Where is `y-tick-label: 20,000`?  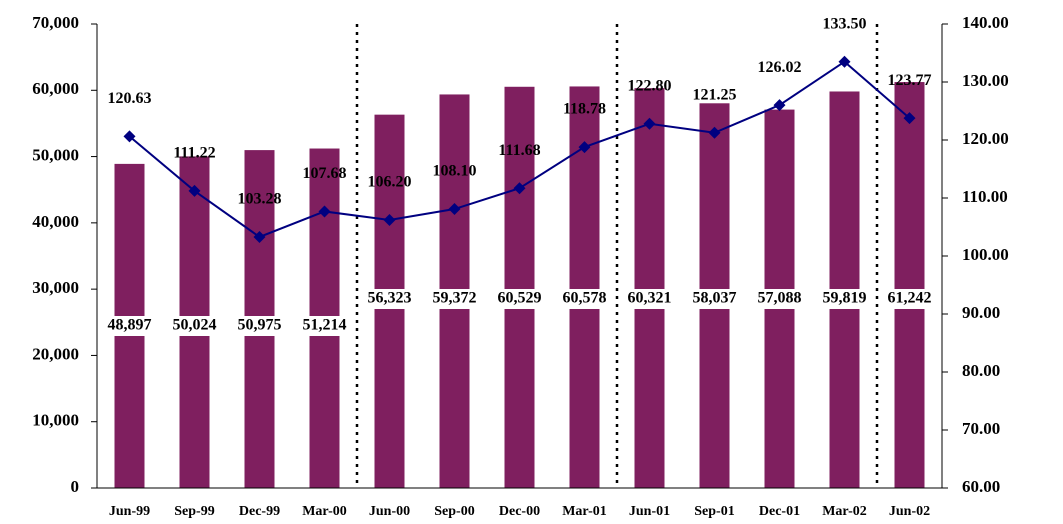 y-tick-label: 20,000 is located at coordinates (55, 353).